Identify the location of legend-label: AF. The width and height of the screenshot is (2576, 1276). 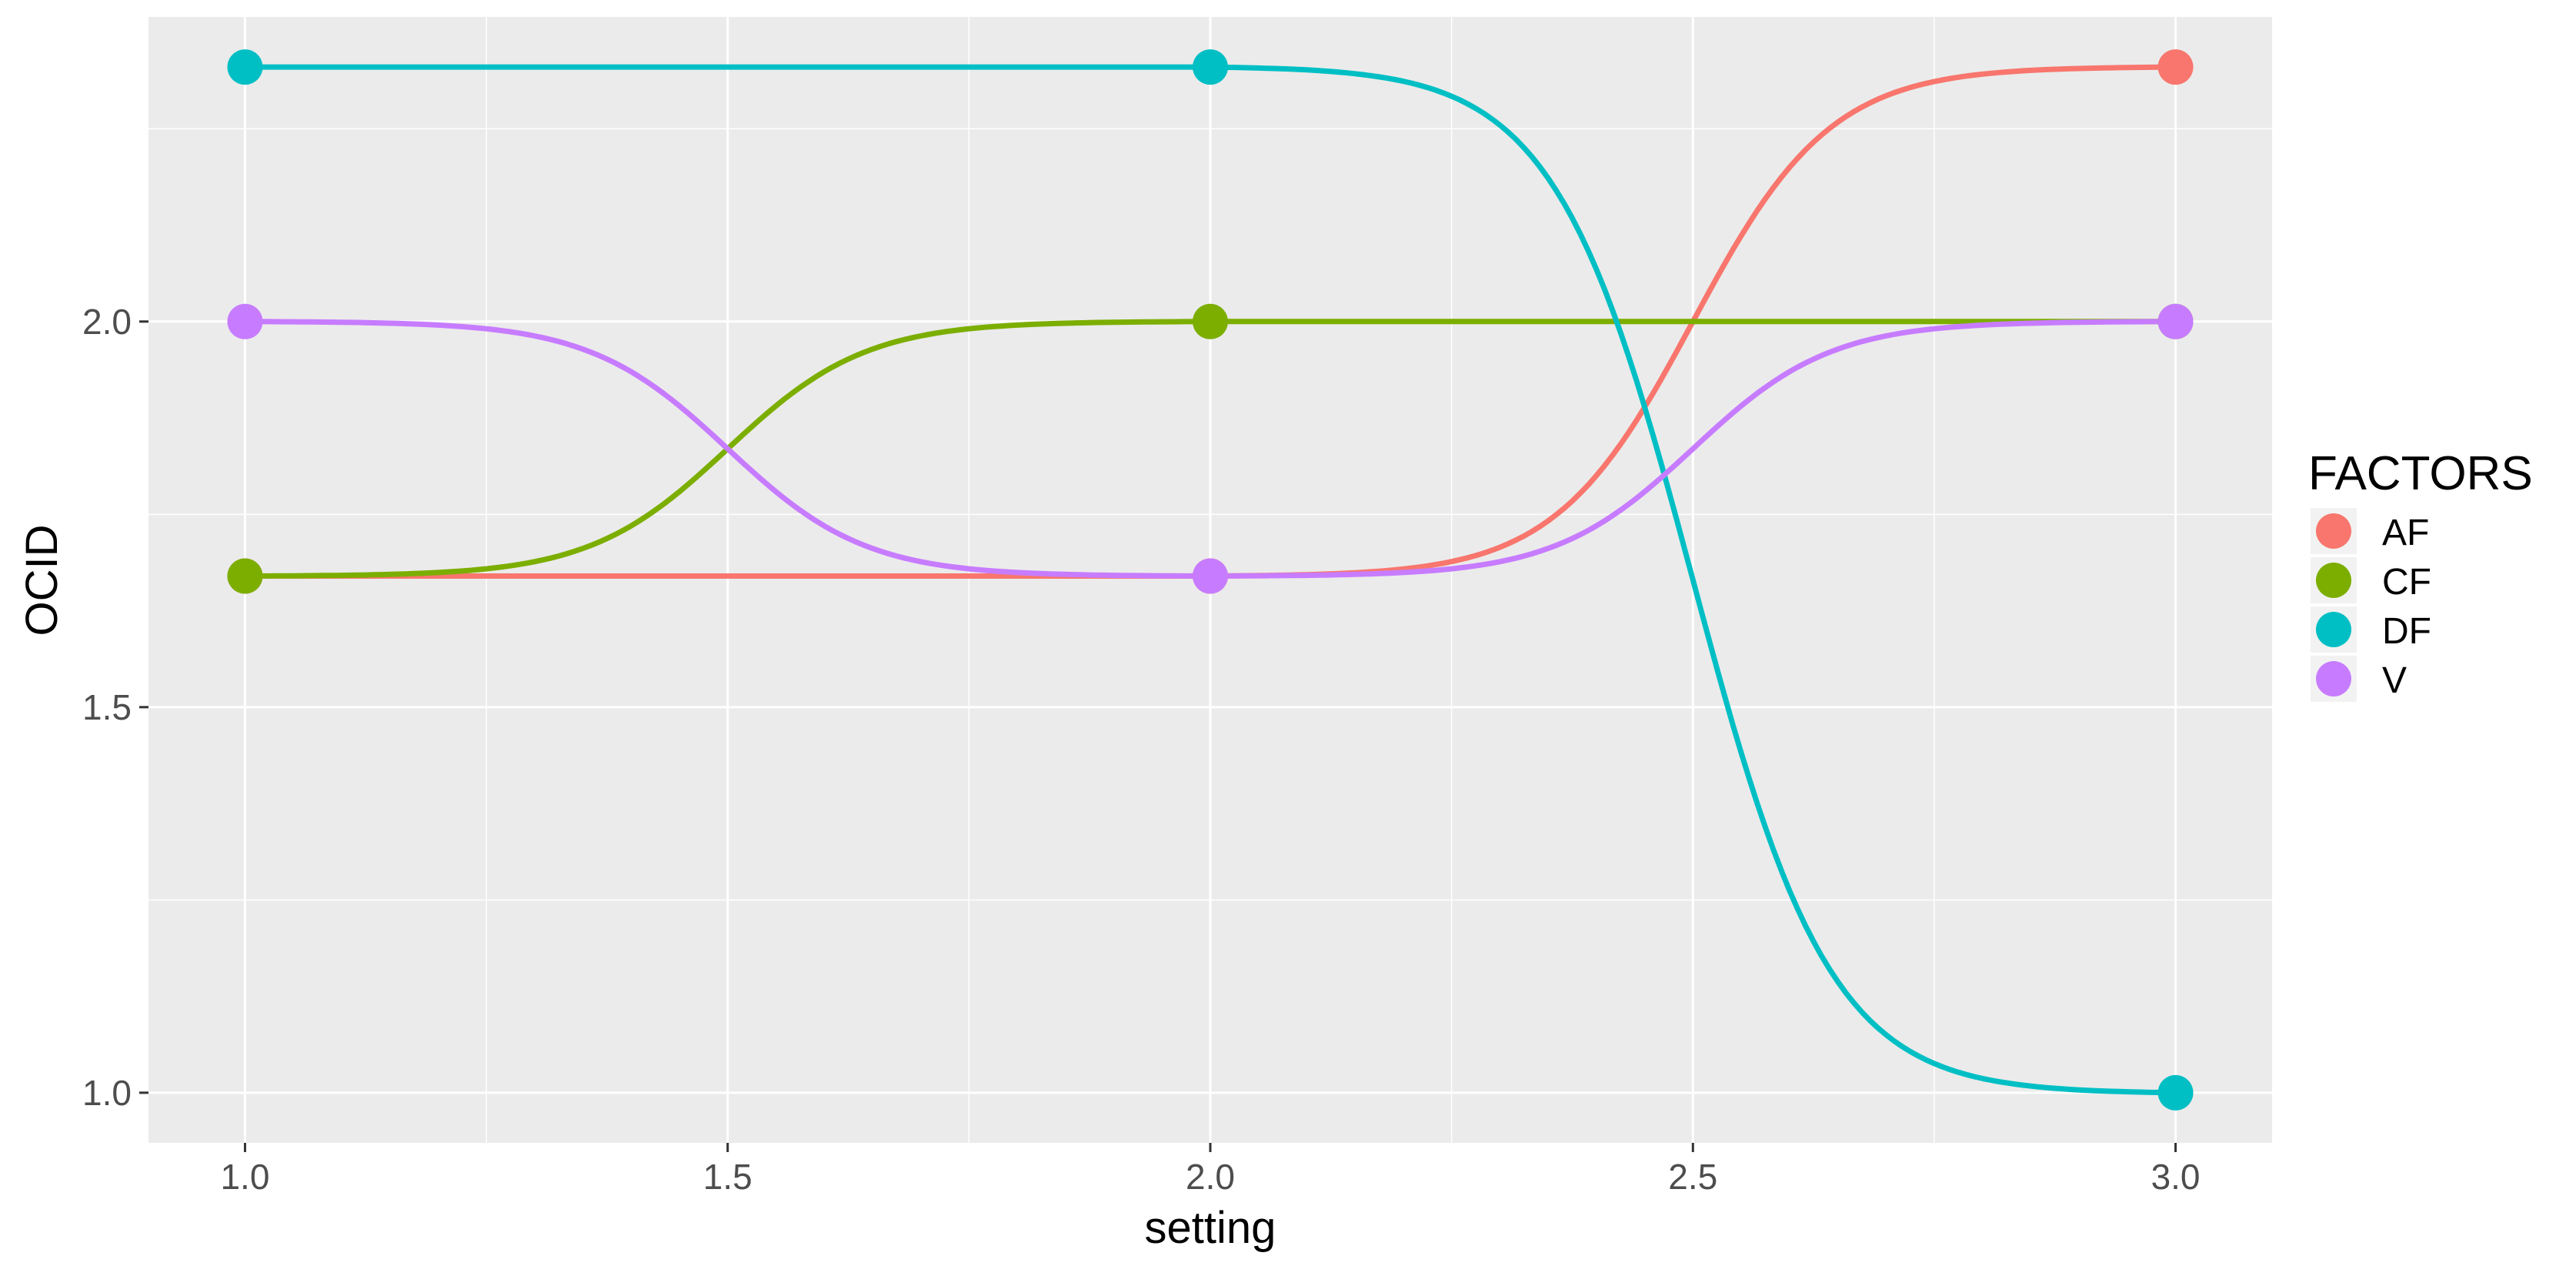
(2406, 533).